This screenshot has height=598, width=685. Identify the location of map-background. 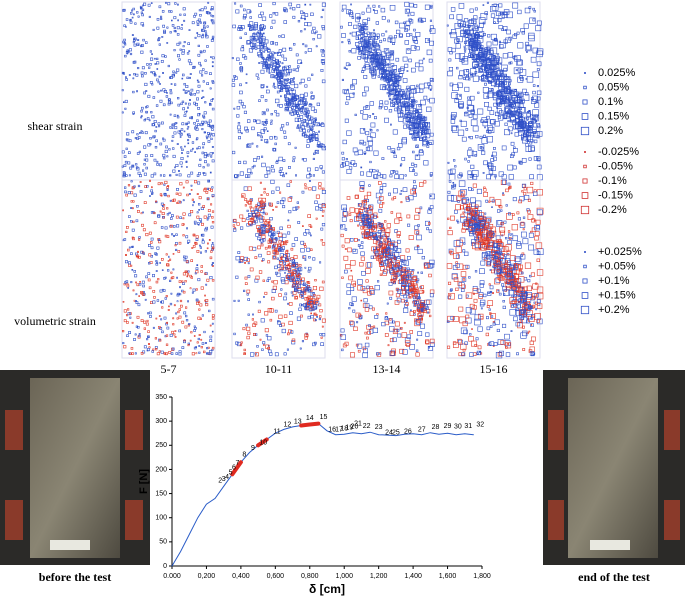
(168, 269).